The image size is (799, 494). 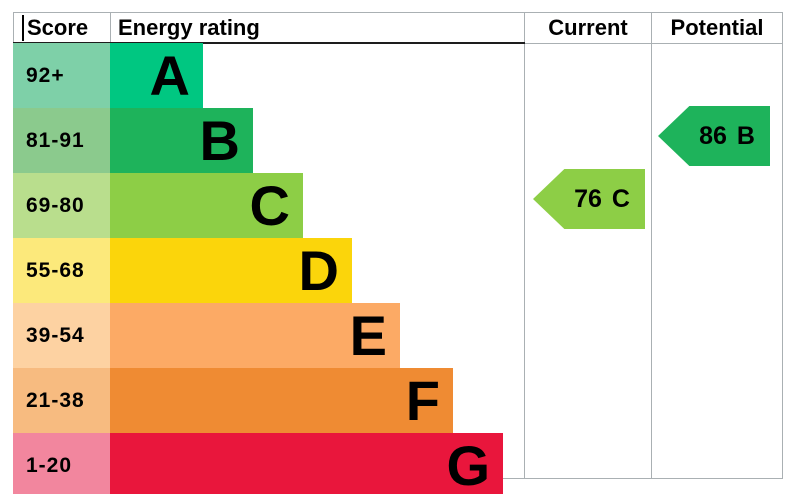 I want to click on band-row-b: 81-91 B, so click(x=269, y=140).